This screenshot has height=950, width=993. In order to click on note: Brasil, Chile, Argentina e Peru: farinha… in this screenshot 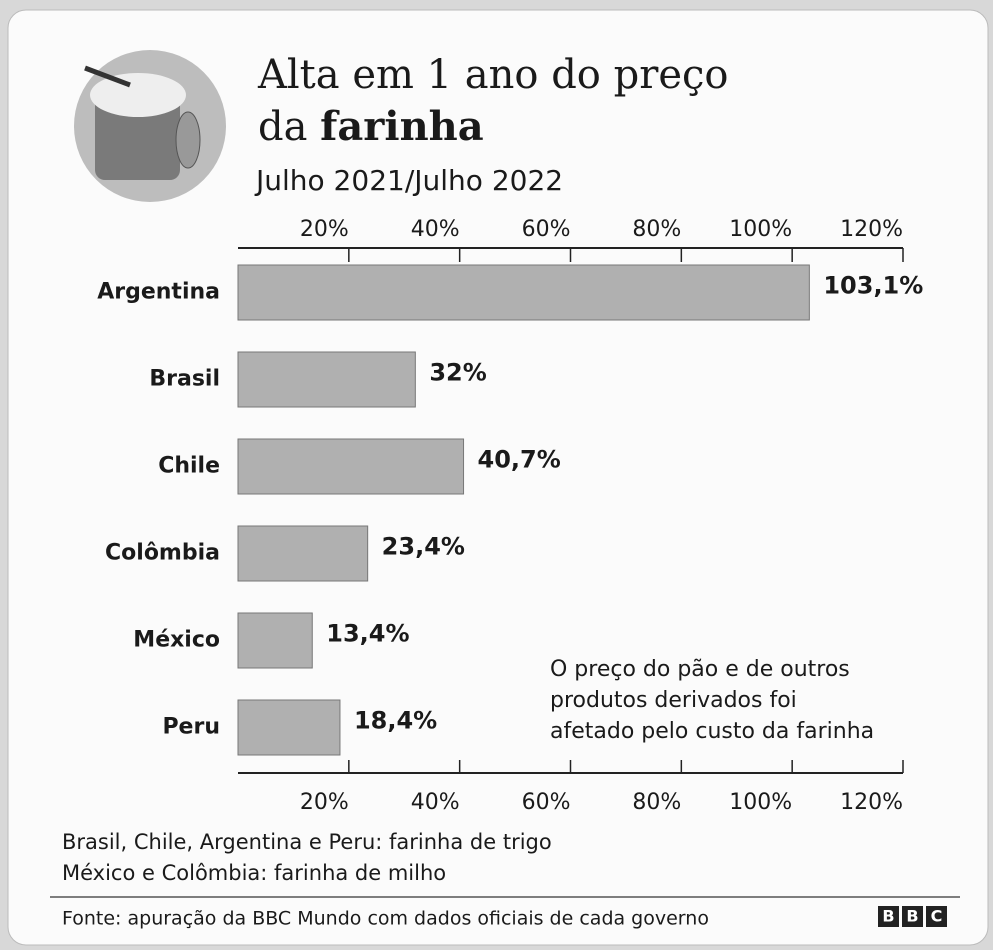, I will do `click(307, 842)`.